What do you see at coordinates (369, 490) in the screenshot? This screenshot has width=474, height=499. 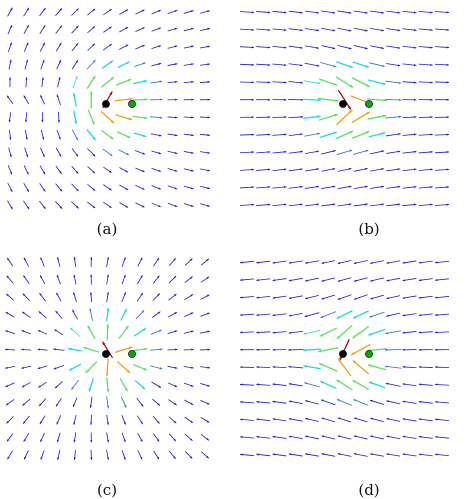 I see `panel-d-caption: (d)` at bounding box center [369, 490].